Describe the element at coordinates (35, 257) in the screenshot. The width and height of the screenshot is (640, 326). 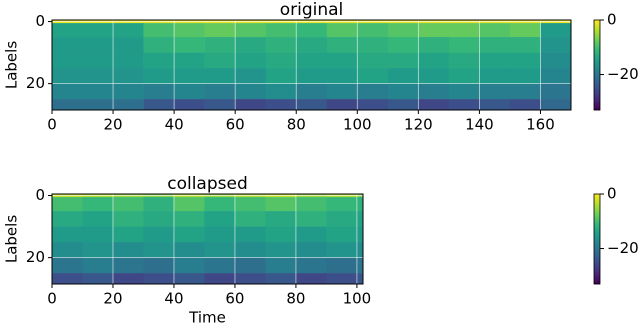
I see `y-tick-label: 20` at that location.